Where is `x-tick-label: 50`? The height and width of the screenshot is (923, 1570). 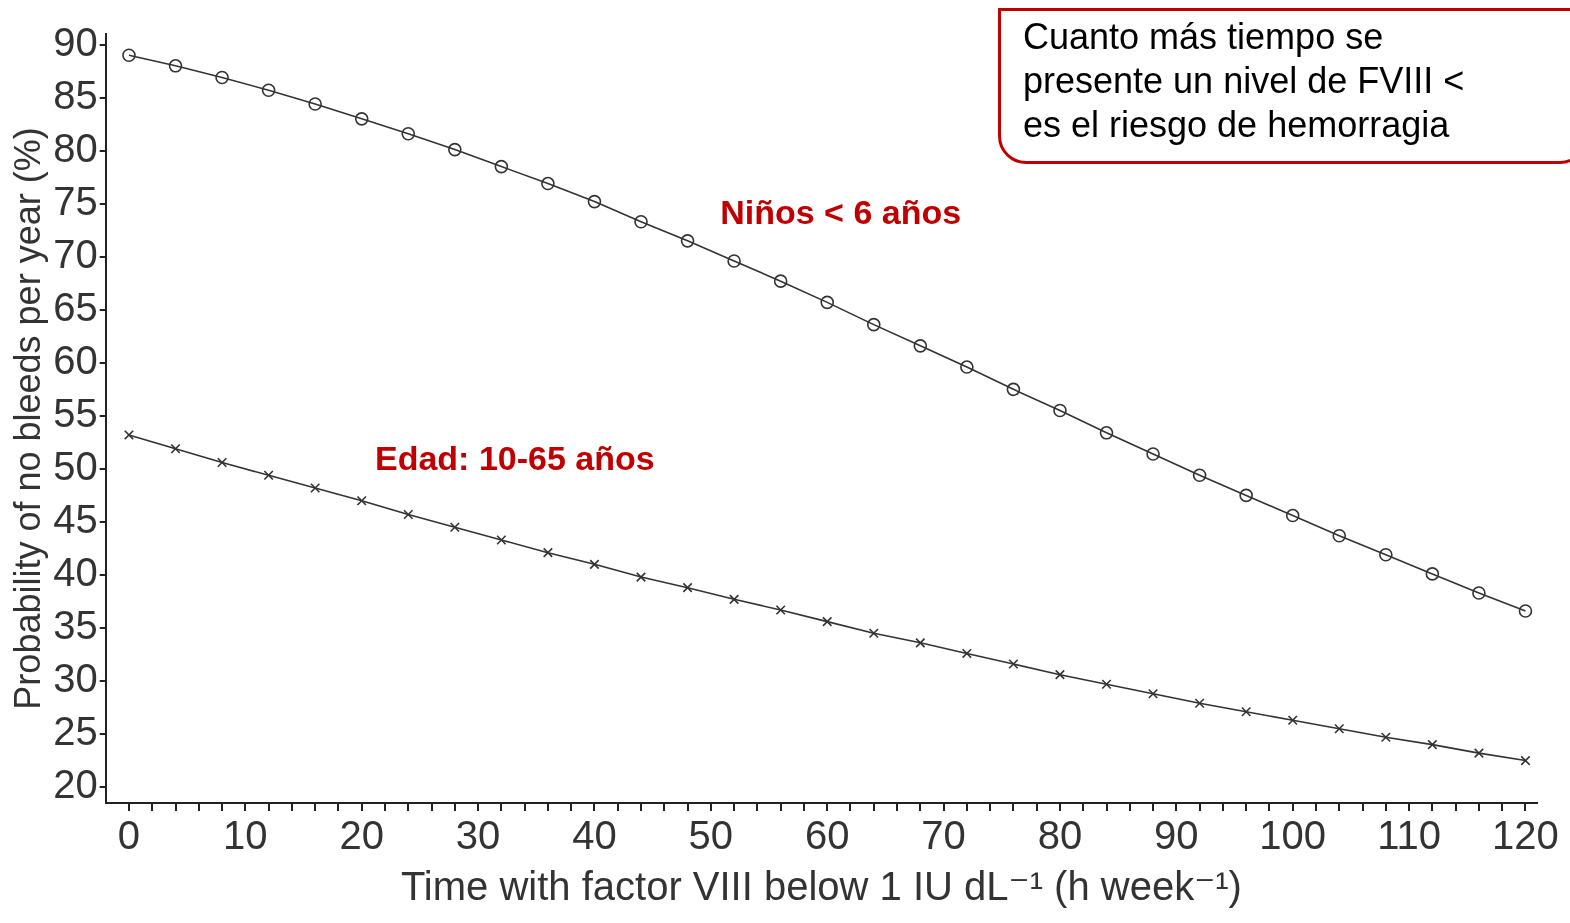 x-tick-label: 50 is located at coordinates (711, 835).